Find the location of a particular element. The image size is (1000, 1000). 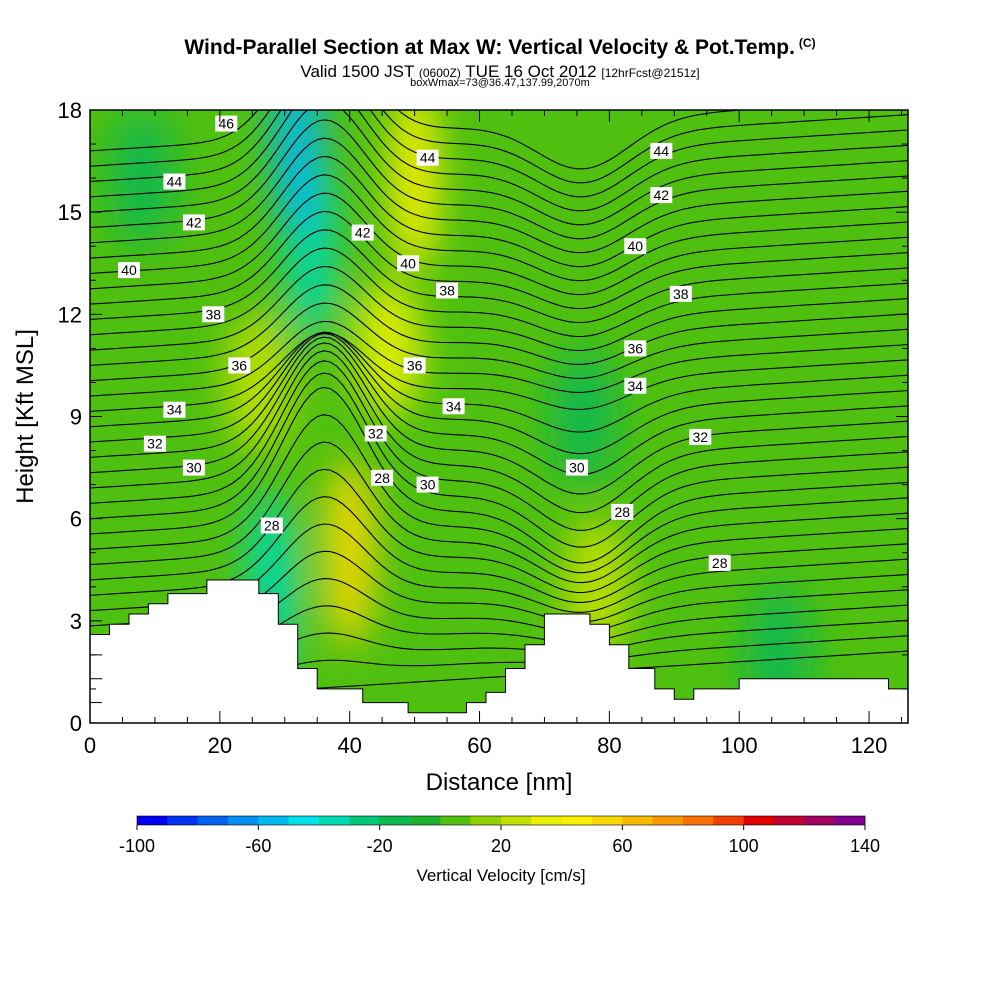

colorbar-title: Vertical Velocity [cm/s] is located at coordinates (500, 875).